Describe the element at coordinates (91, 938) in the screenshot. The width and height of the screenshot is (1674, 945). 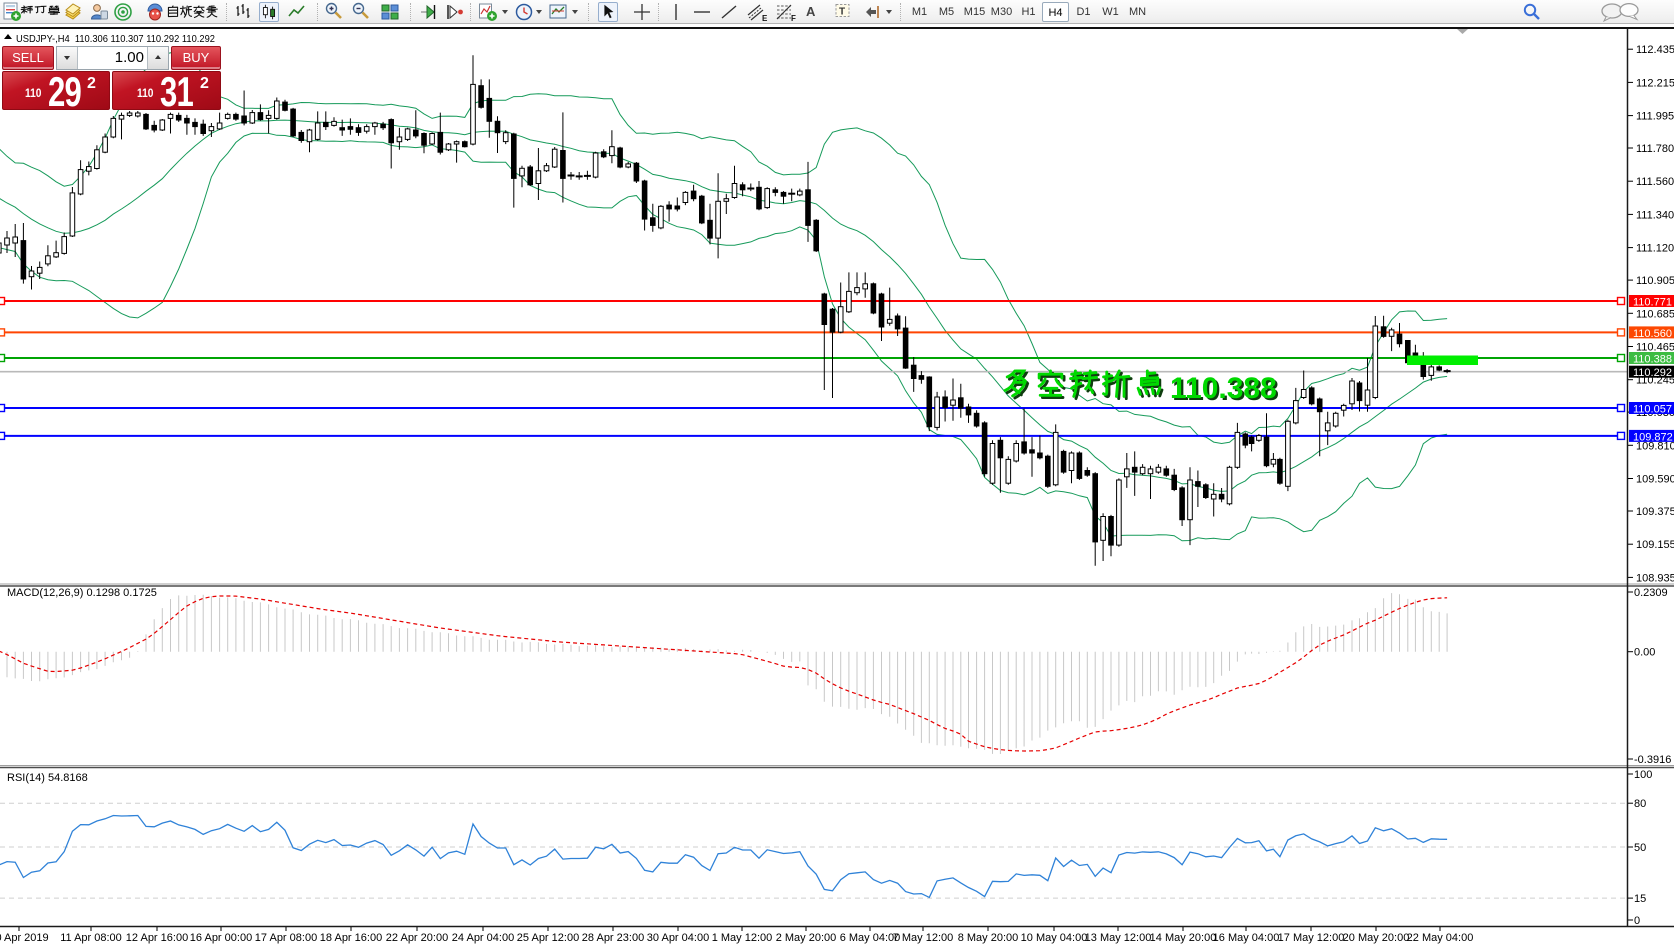
I see `svg-text: 11 Apr 08:00` at that location.